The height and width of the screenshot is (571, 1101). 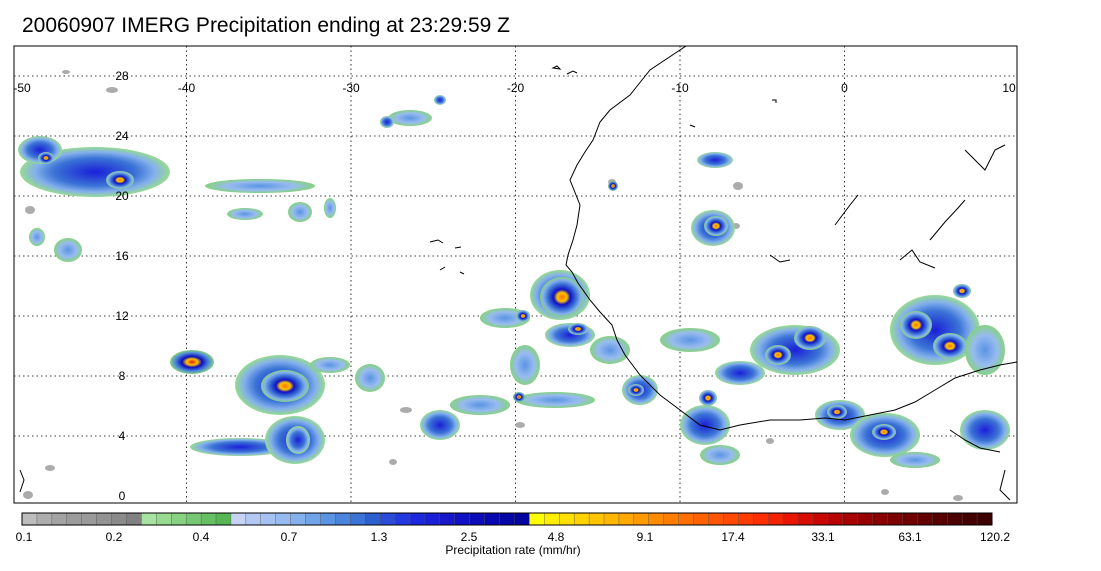 What do you see at coordinates (122, 316) in the screenshot?
I see `lat-tick-label: 12` at bounding box center [122, 316].